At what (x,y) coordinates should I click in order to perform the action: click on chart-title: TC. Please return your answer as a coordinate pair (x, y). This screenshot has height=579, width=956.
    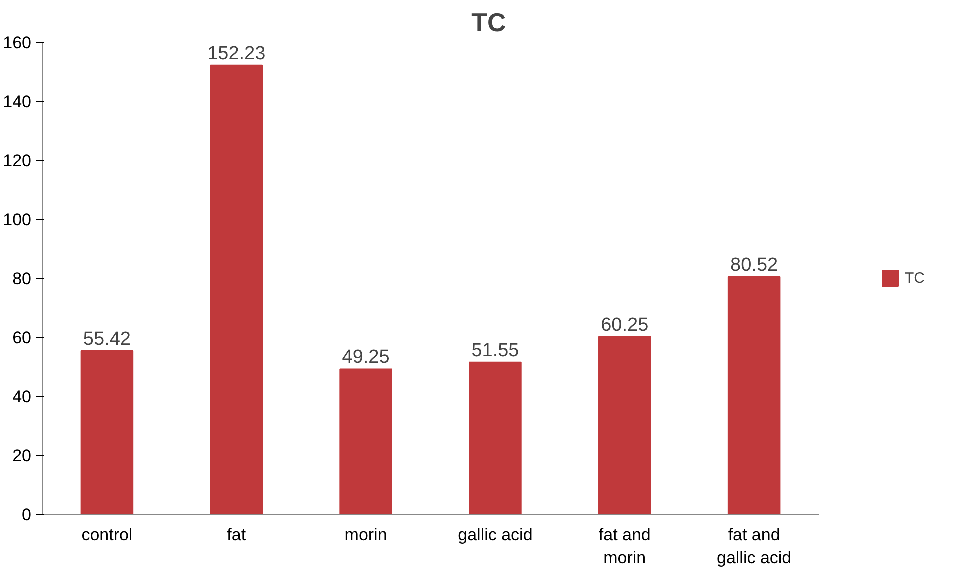
    Looking at the image, I should click on (489, 23).